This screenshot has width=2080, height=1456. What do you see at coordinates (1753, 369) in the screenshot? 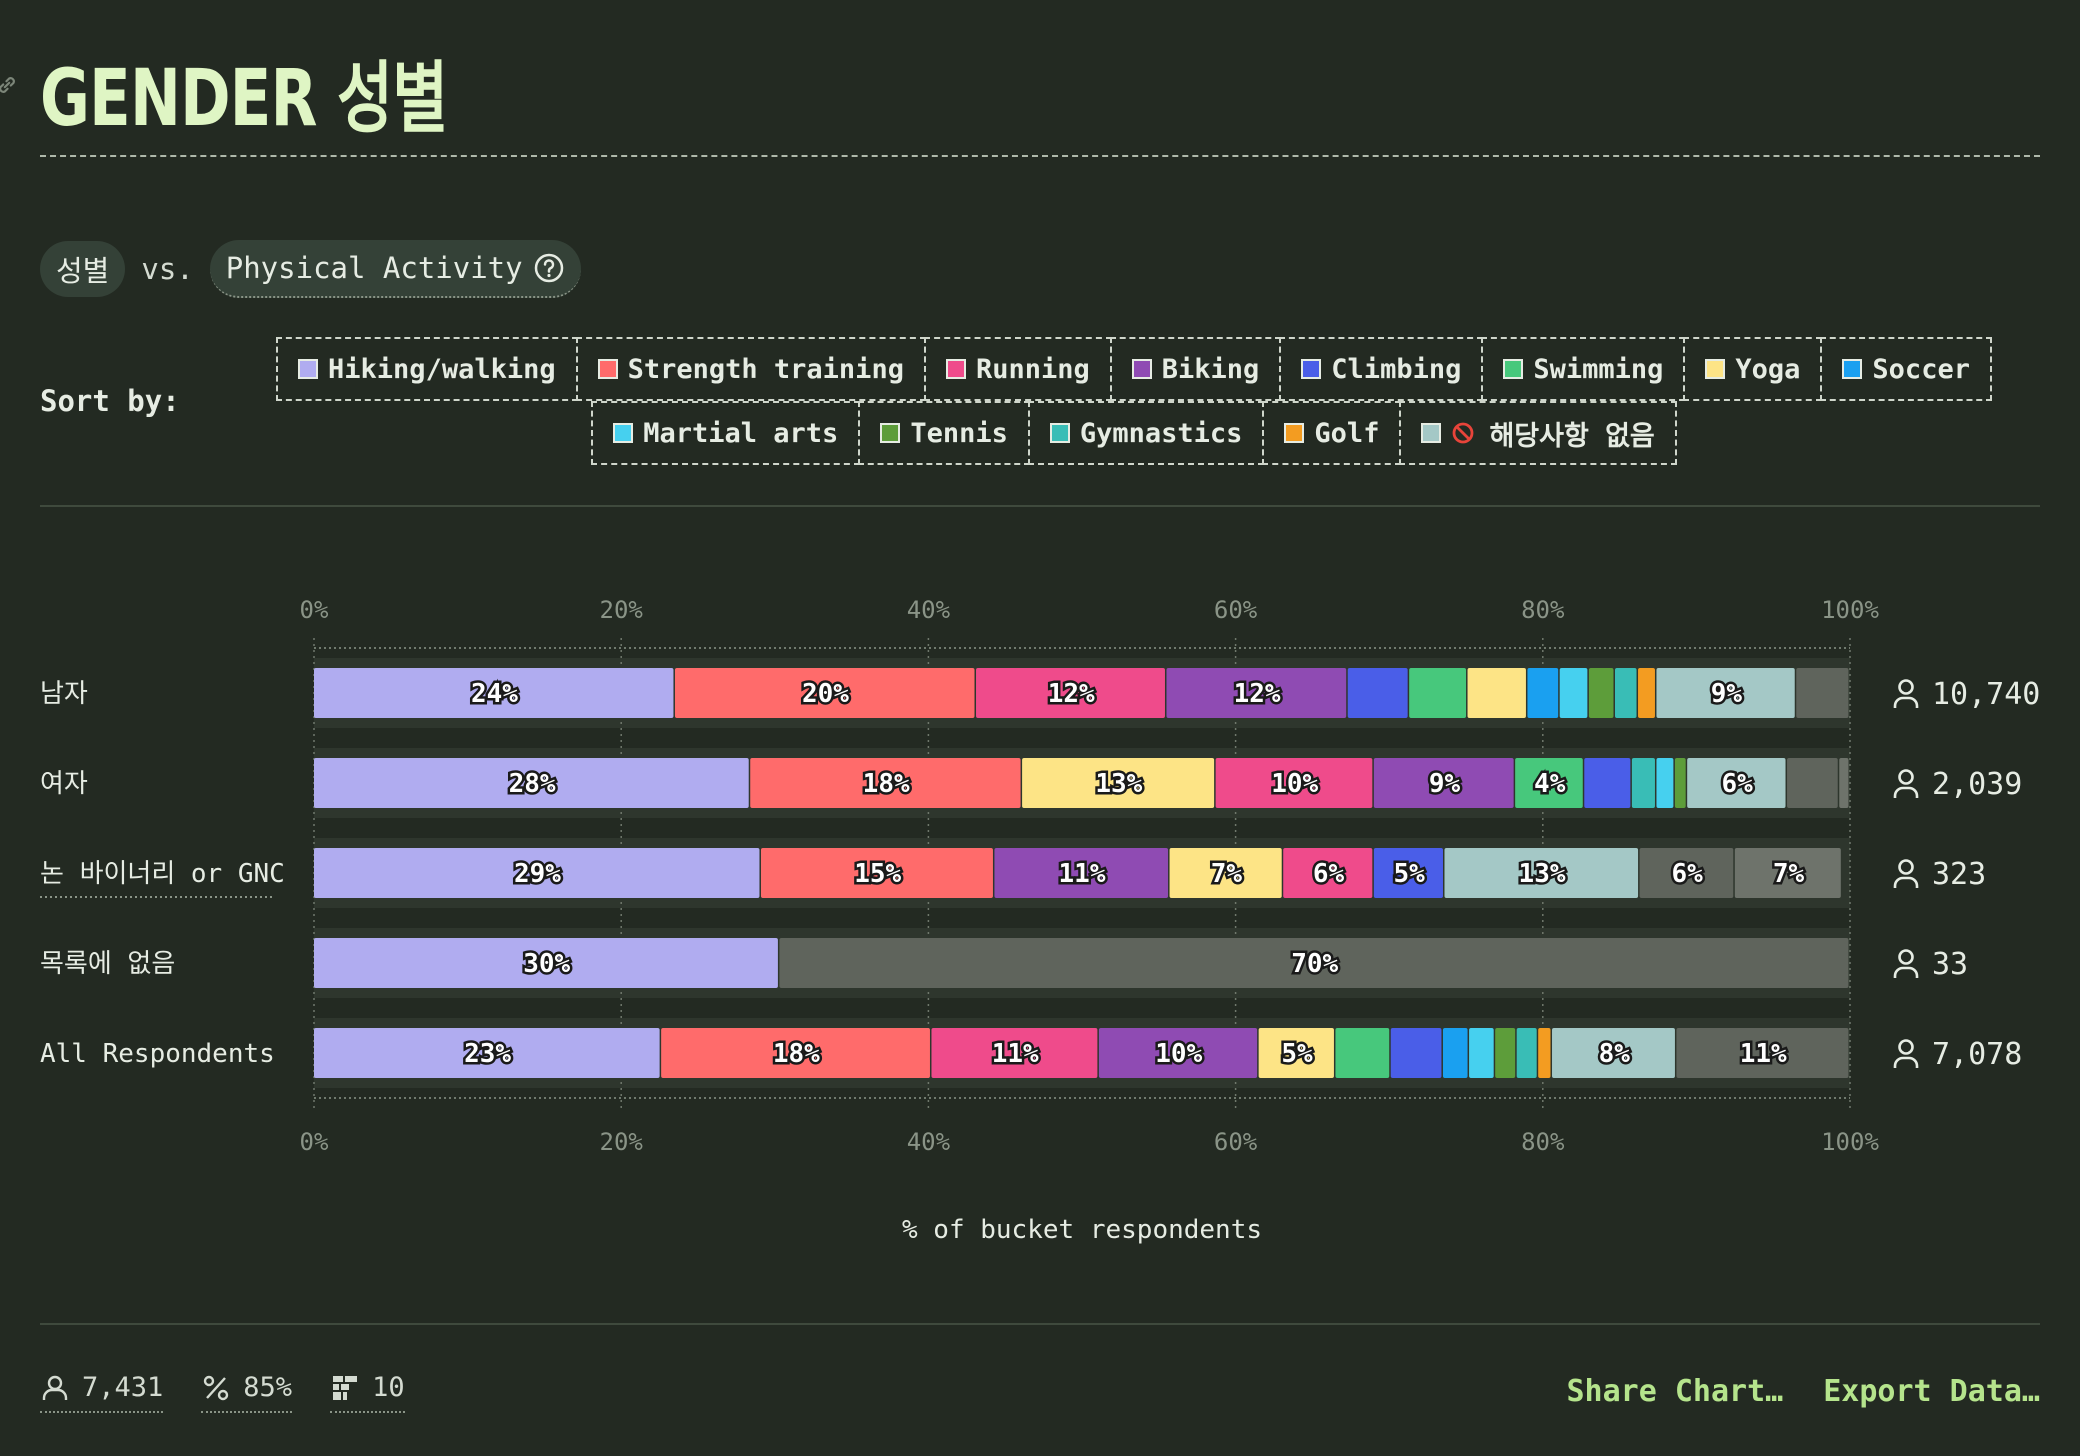
I see `sort-option-yoga: Yoga` at bounding box center [1753, 369].